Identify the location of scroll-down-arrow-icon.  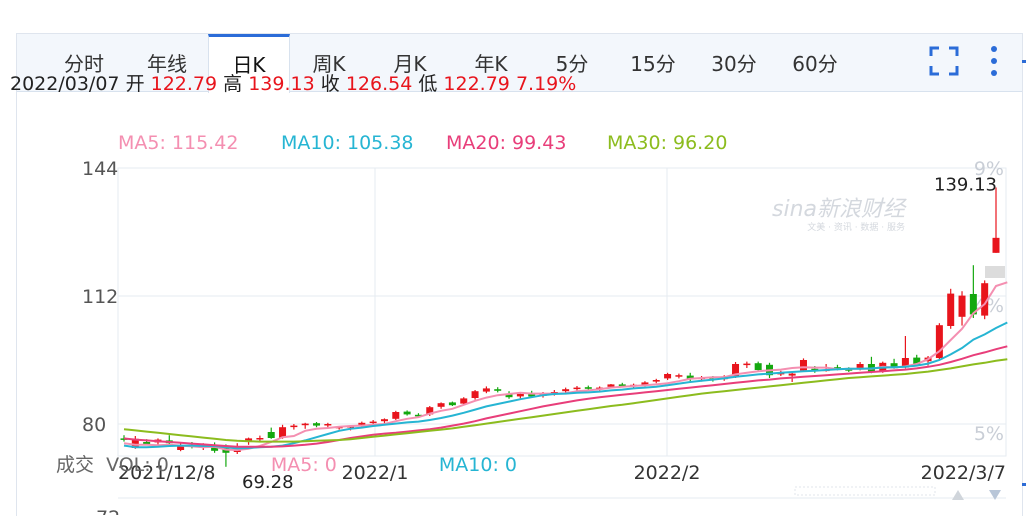
(995, 495).